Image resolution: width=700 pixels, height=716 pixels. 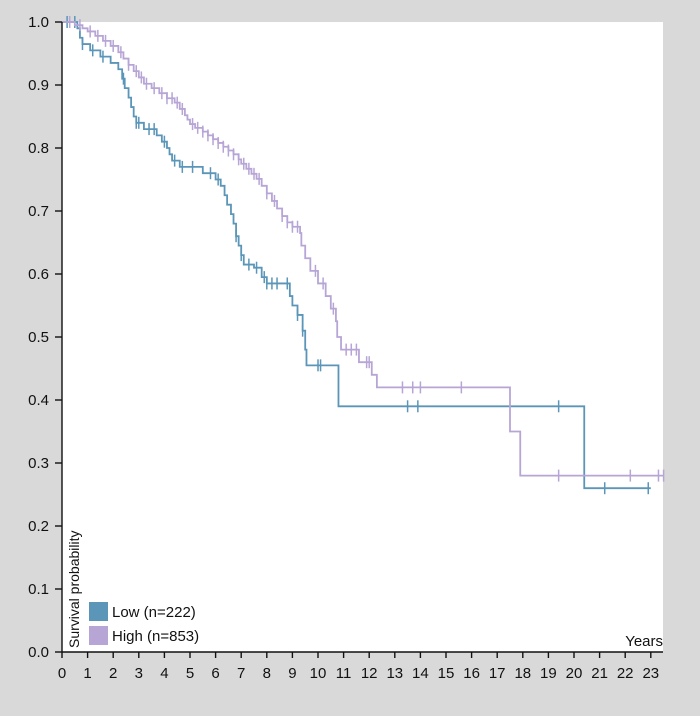 I want to click on x-tick-label: 16, so click(x=471, y=673).